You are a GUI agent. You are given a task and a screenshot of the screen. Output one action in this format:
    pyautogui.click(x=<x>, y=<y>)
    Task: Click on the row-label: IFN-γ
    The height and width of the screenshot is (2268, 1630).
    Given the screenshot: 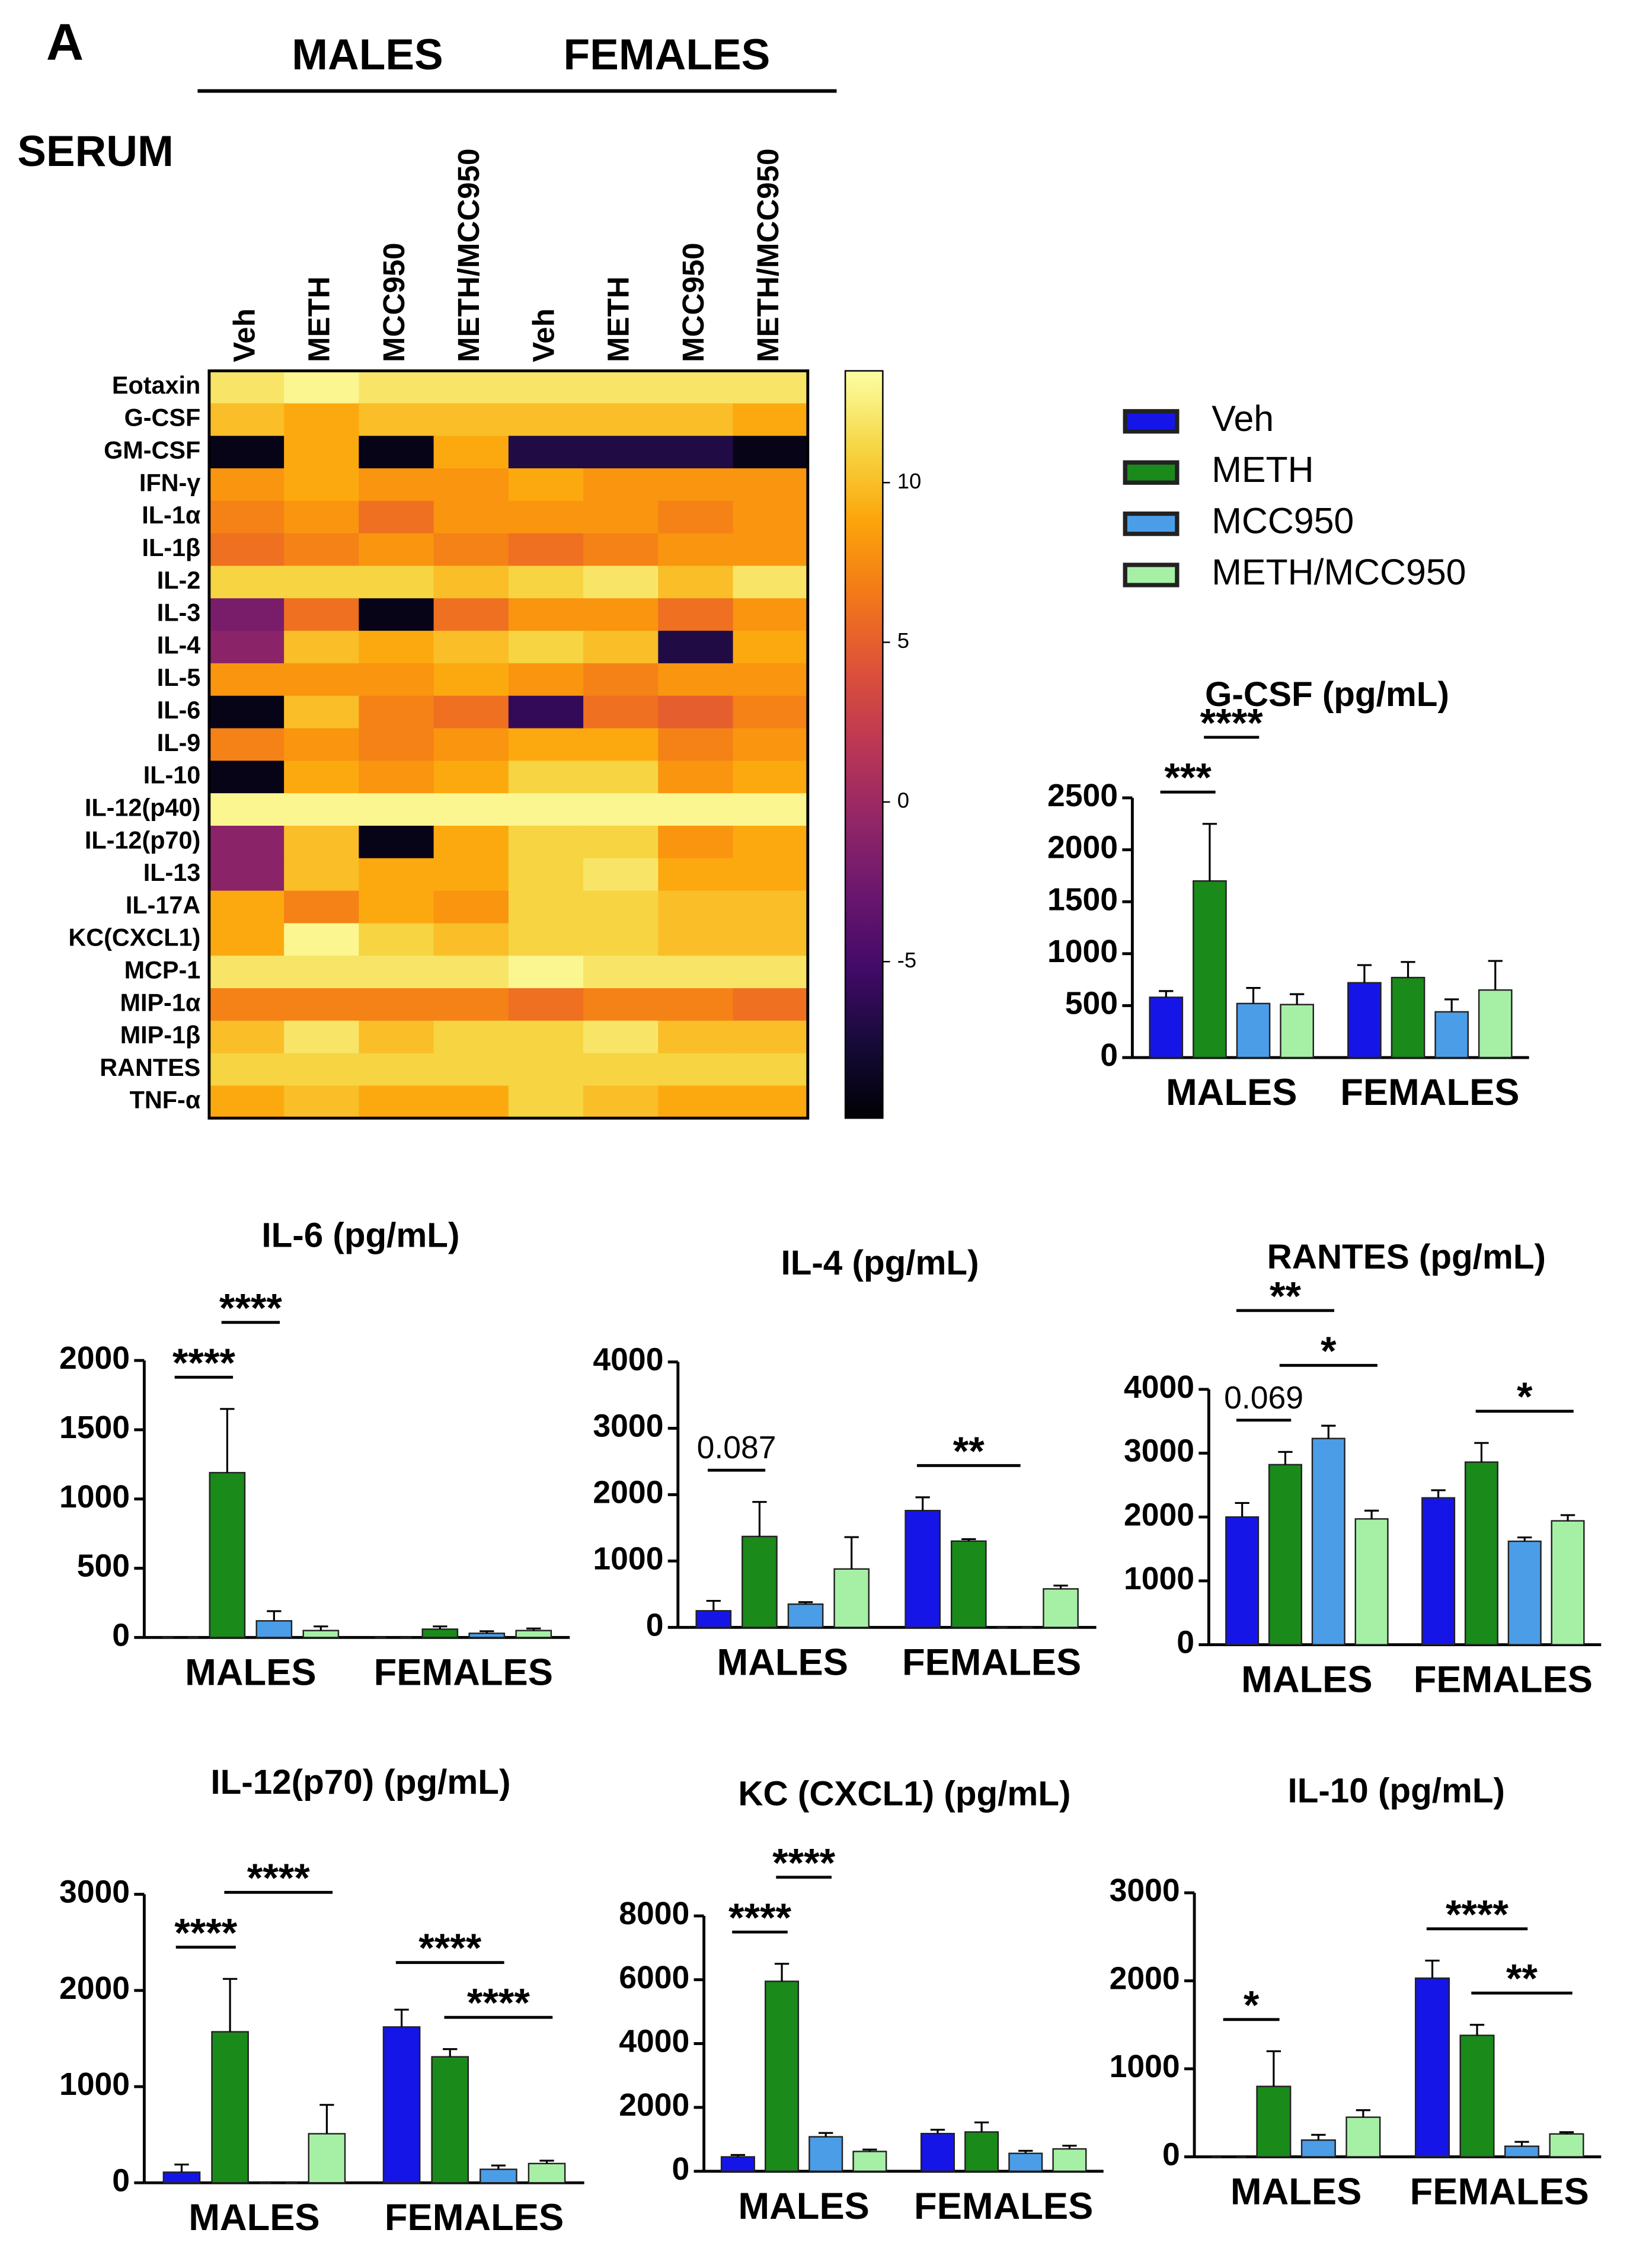 What is the action you would take?
    pyautogui.click(x=169, y=483)
    